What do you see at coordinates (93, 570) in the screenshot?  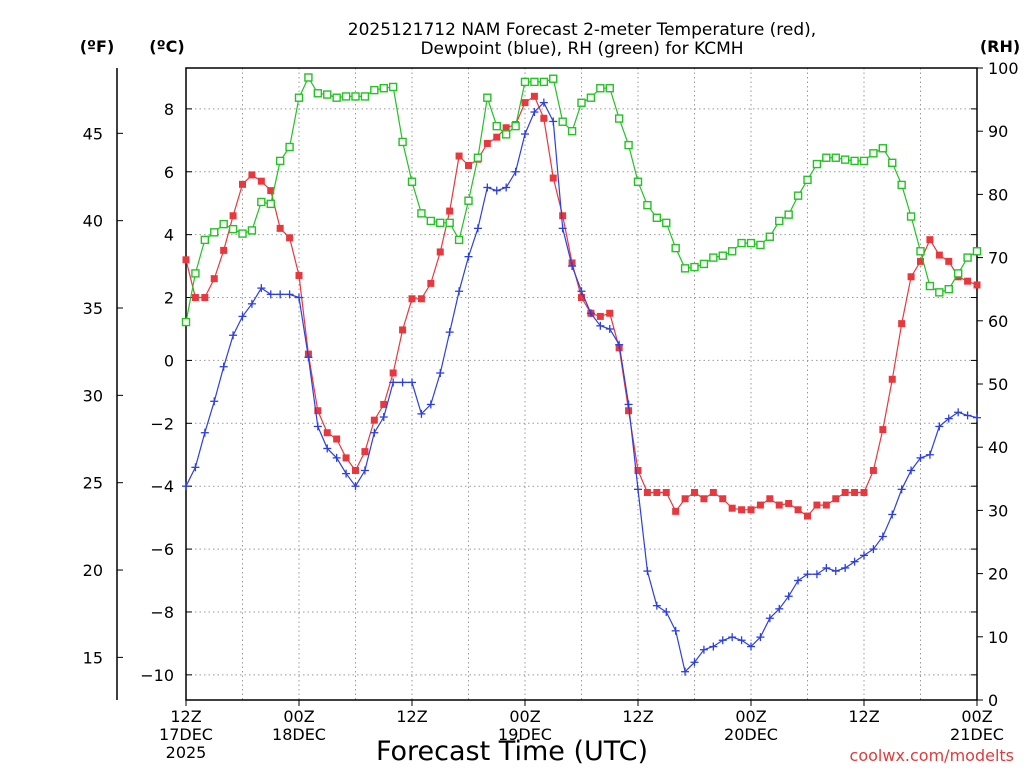 I see `fahrenheit-tick-label: 20` at bounding box center [93, 570].